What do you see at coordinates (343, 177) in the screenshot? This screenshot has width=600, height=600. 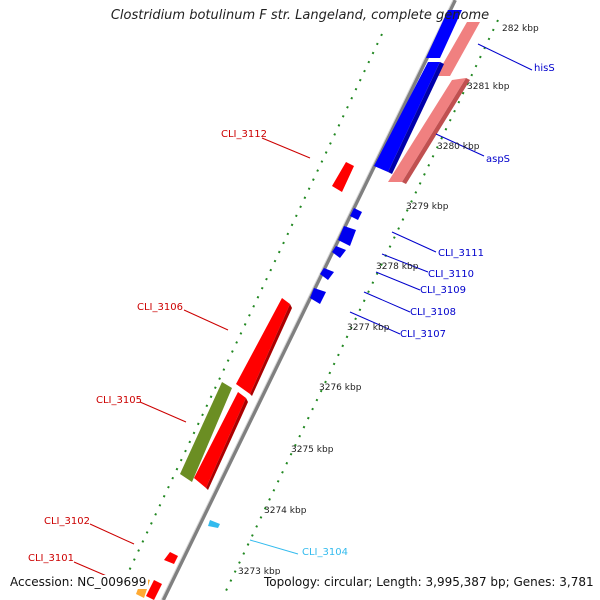 I see `gene-cli3112-block` at bounding box center [343, 177].